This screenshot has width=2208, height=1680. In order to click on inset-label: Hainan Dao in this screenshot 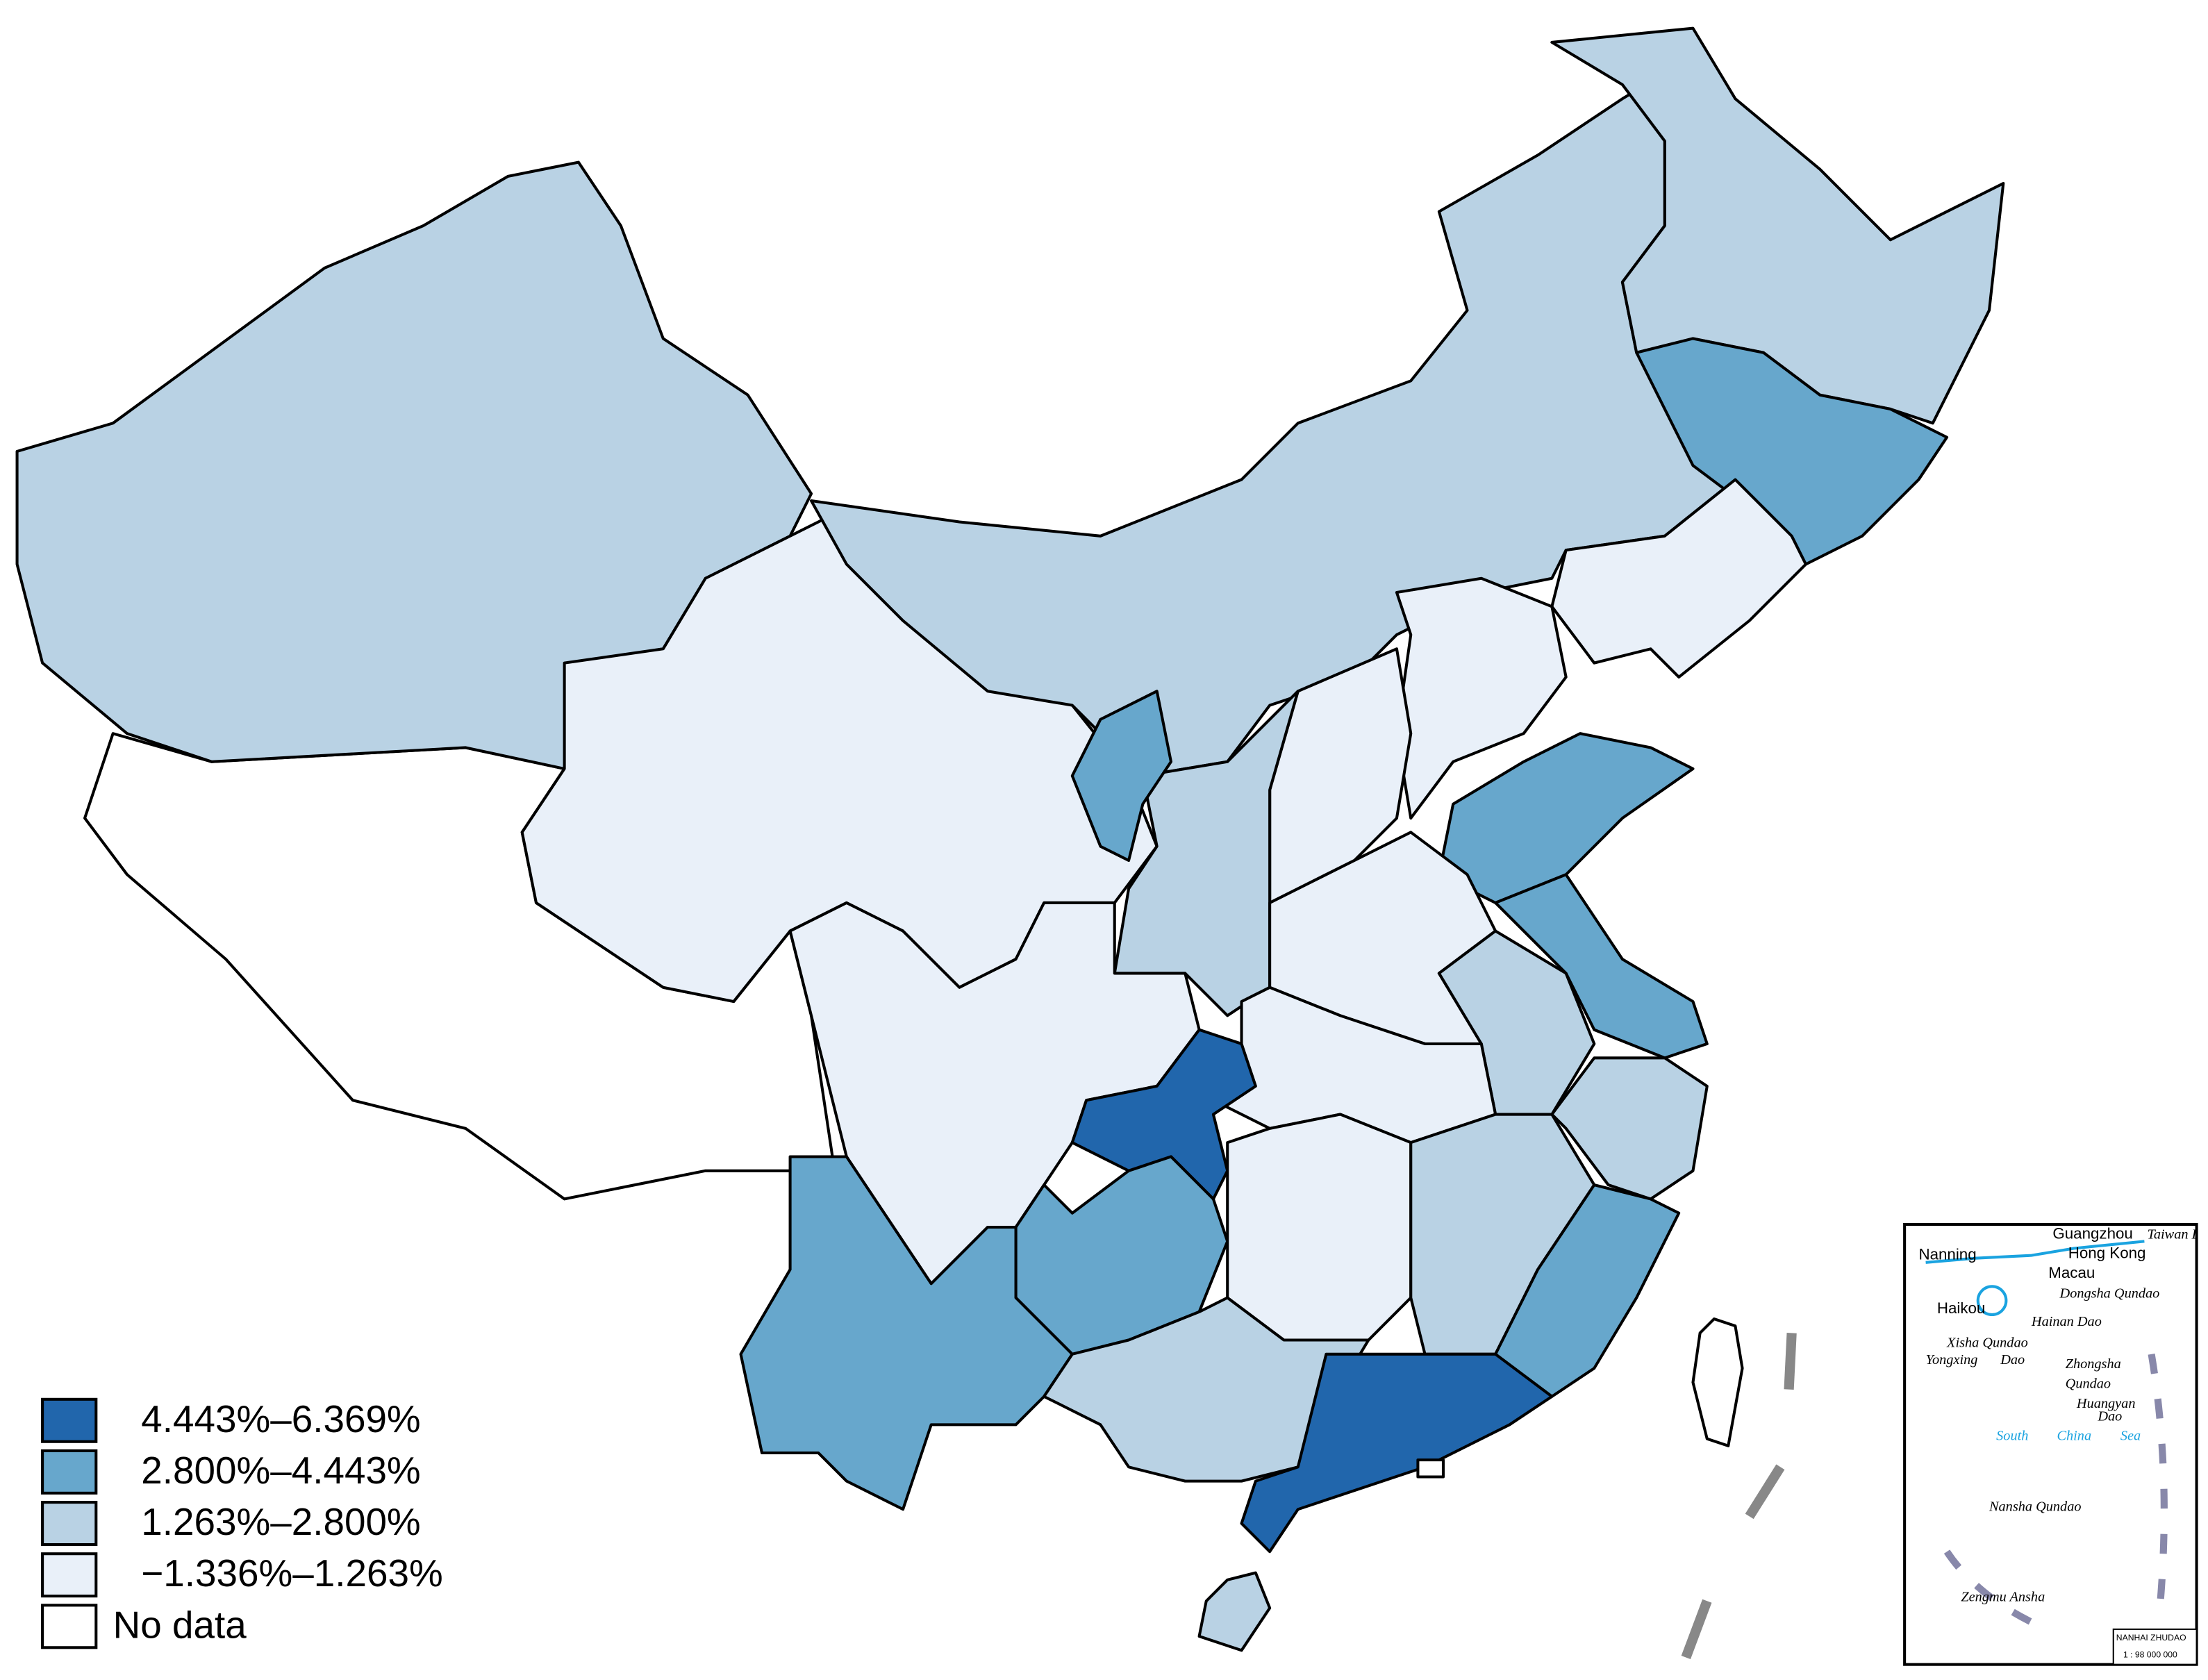, I will do `click(2066, 1321)`.